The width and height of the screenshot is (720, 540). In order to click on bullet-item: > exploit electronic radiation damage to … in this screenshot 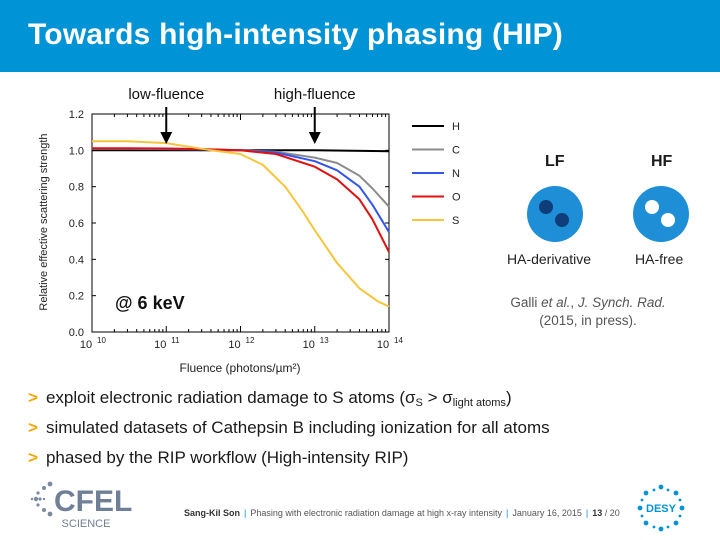, I will do `click(289, 403)`.